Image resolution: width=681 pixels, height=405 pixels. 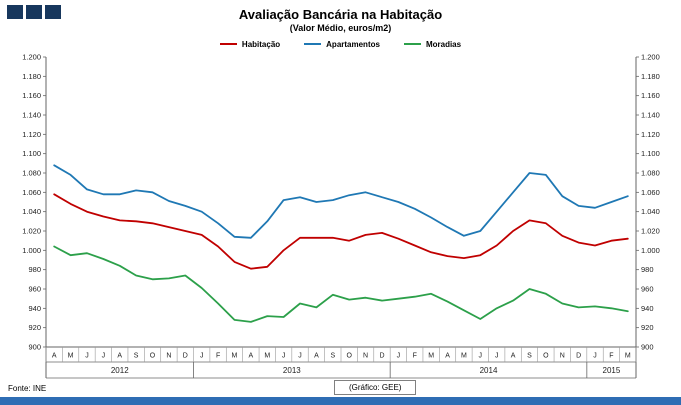 I want to click on chart-title: Avaliação Bancária na Habitação, so click(x=340, y=14).